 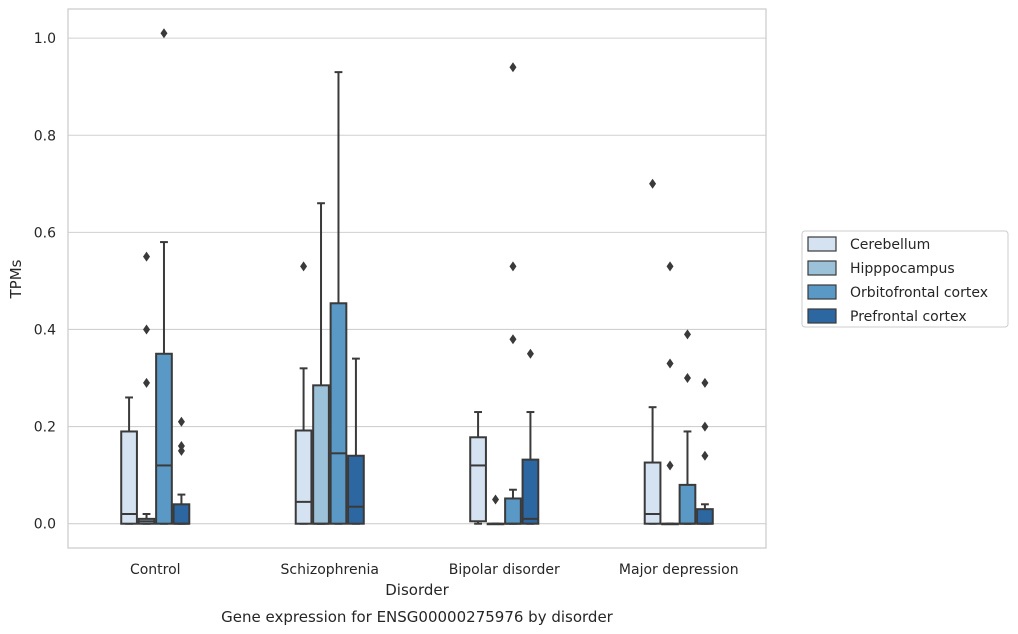 What do you see at coordinates (679, 570) in the screenshot?
I see `x-tick-label: Major depression` at bounding box center [679, 570].